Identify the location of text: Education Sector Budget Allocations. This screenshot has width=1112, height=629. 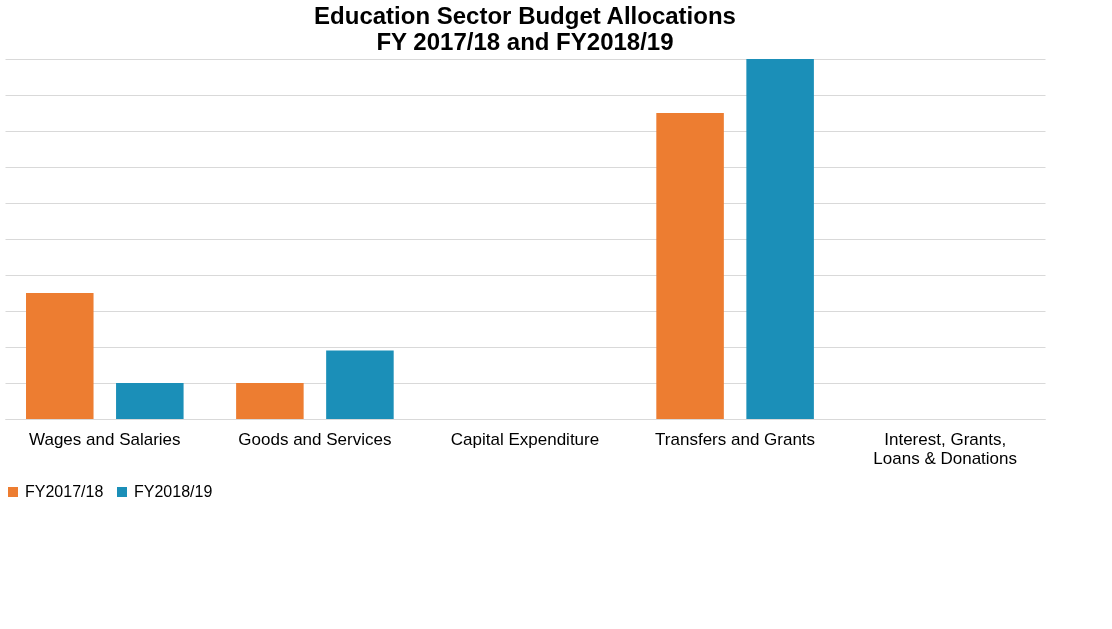
(525, 15).